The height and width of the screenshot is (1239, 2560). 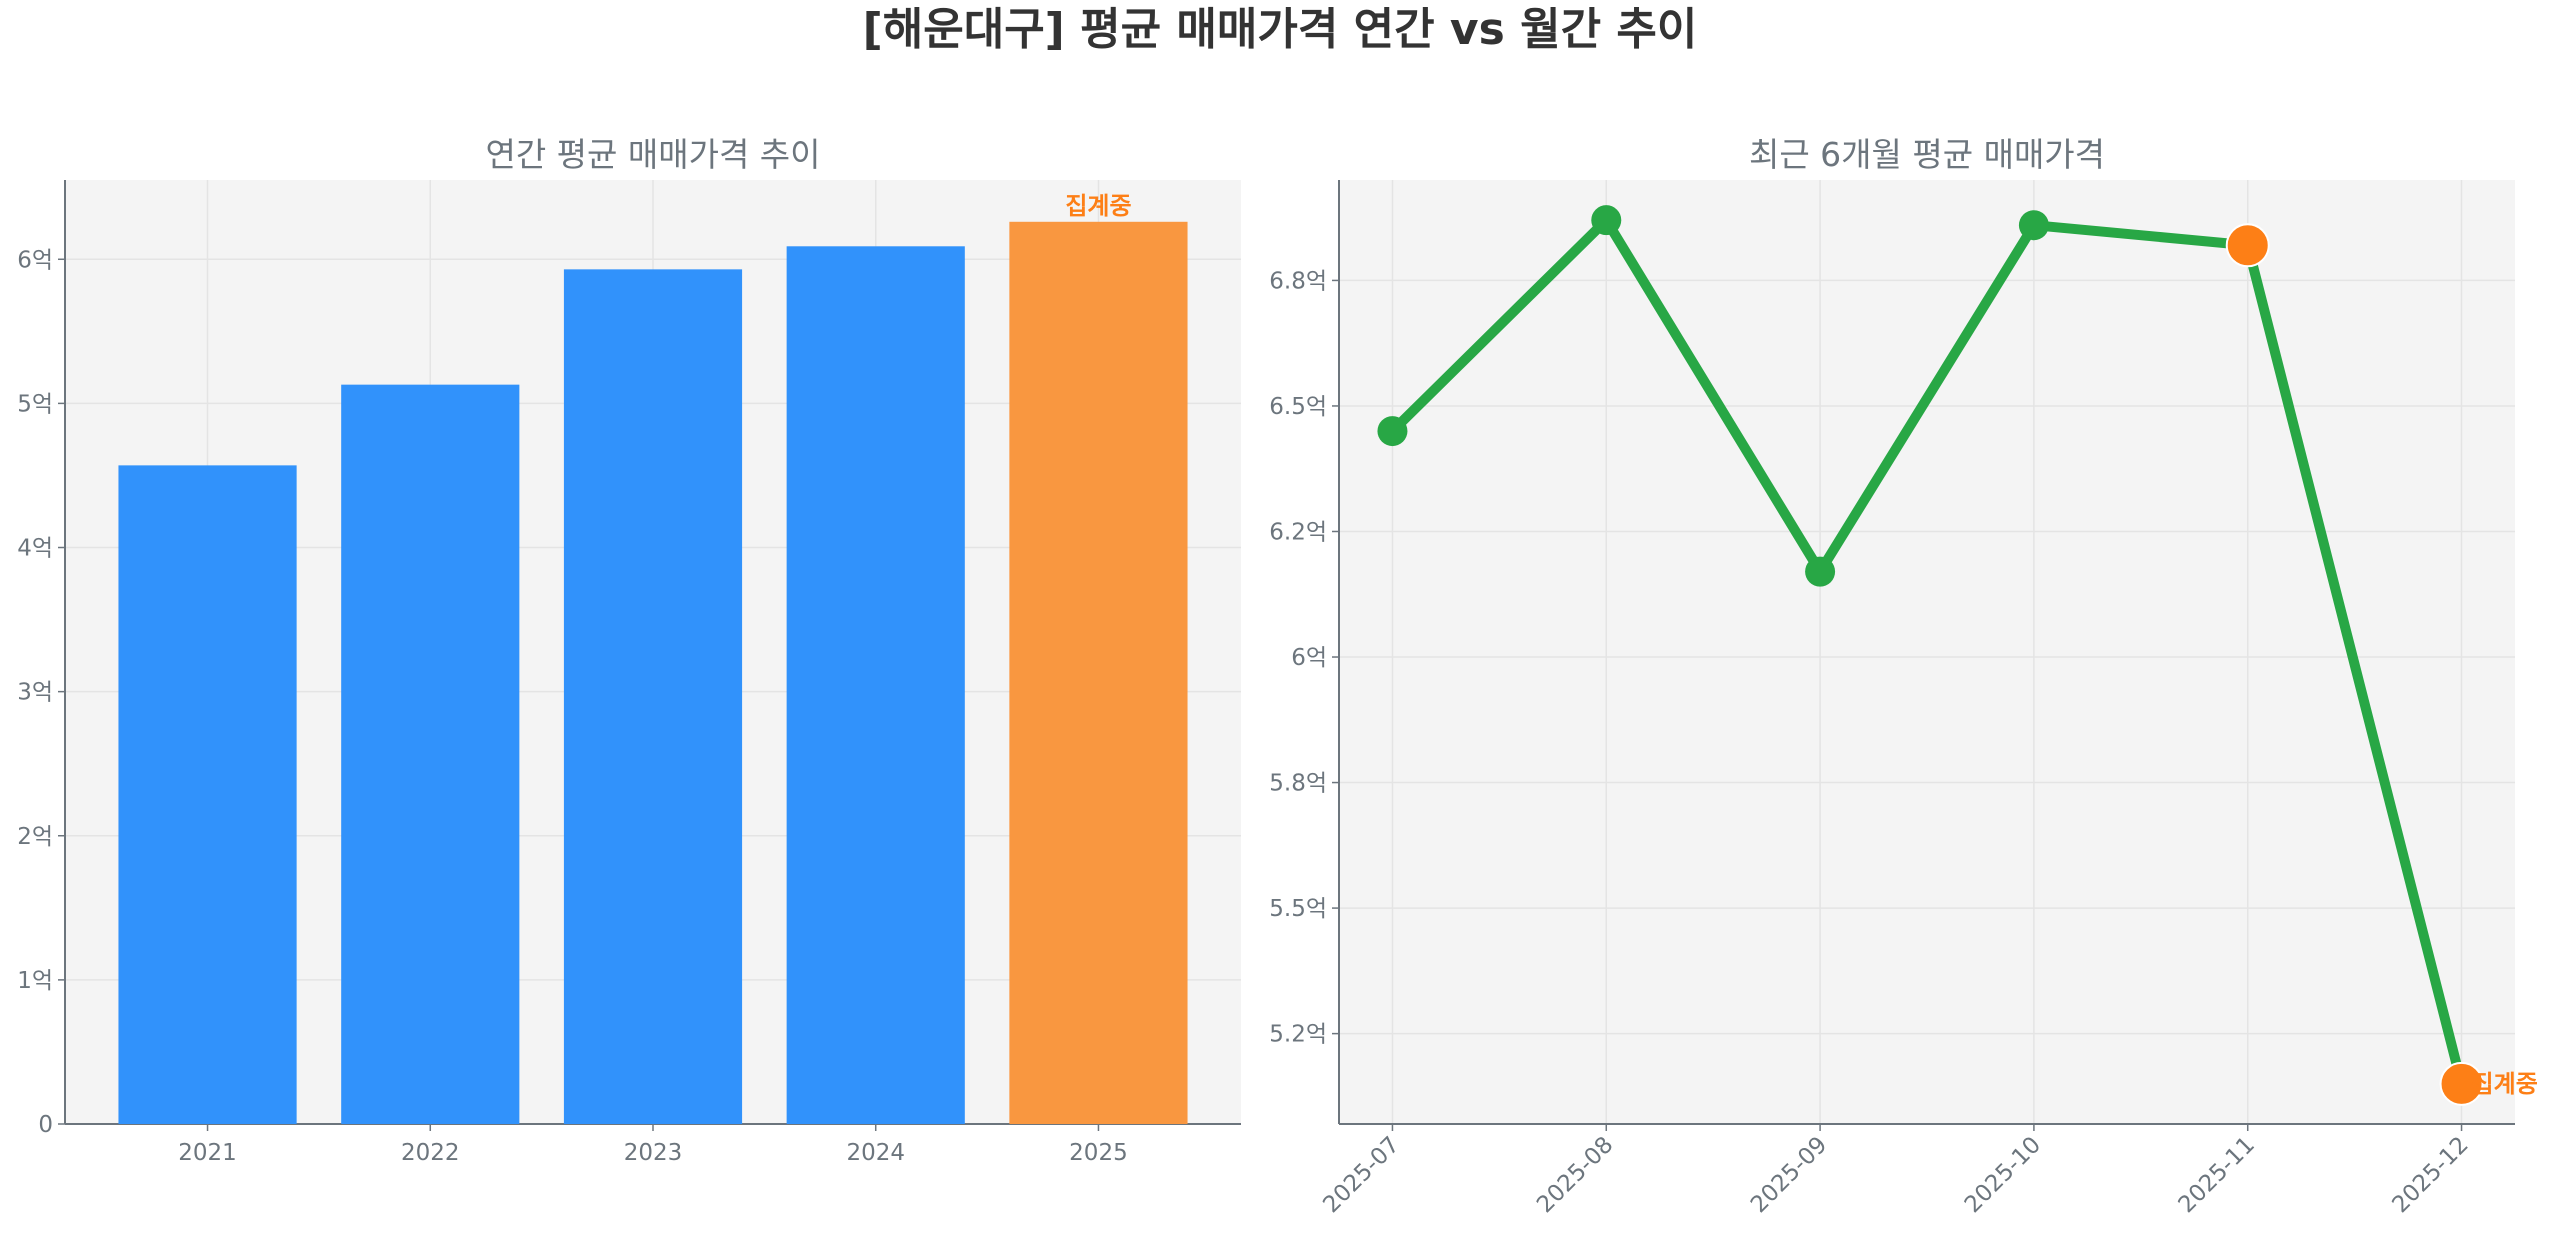 What do you see at coordinates (1098, 1153) in the screenshot?
I see `x-tick-label: 2025` at bounding box center [1098, 1153].